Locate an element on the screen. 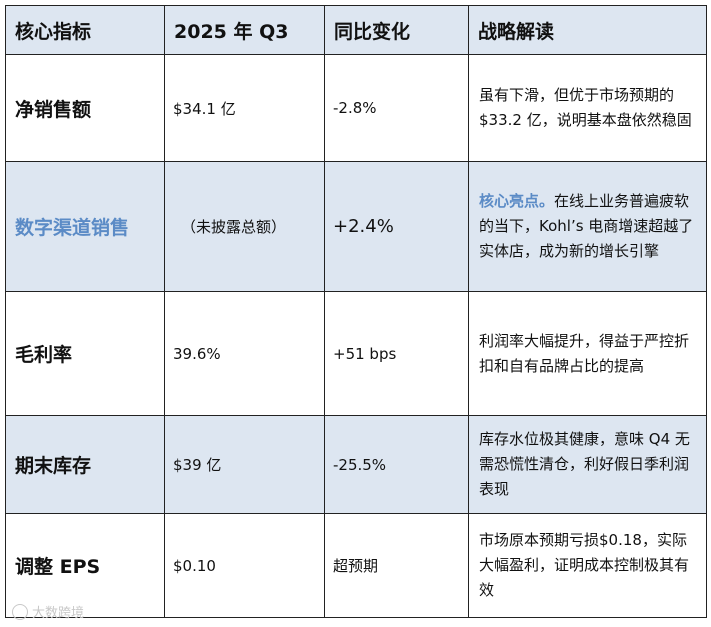 Image resolution: width=711 pixels, height=627 pixels. header-metric: 核心指标 is located at coordinates (85, 30).